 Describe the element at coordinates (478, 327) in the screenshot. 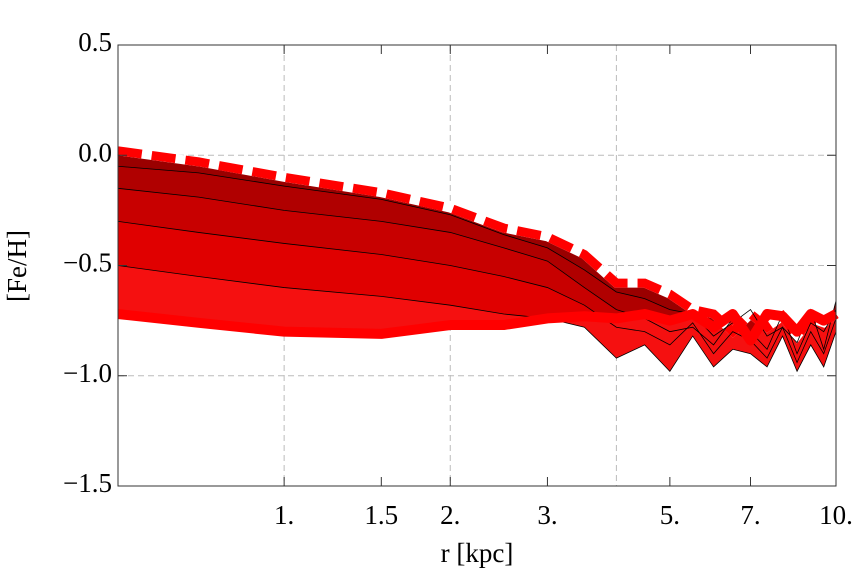

I see `line` at that location.